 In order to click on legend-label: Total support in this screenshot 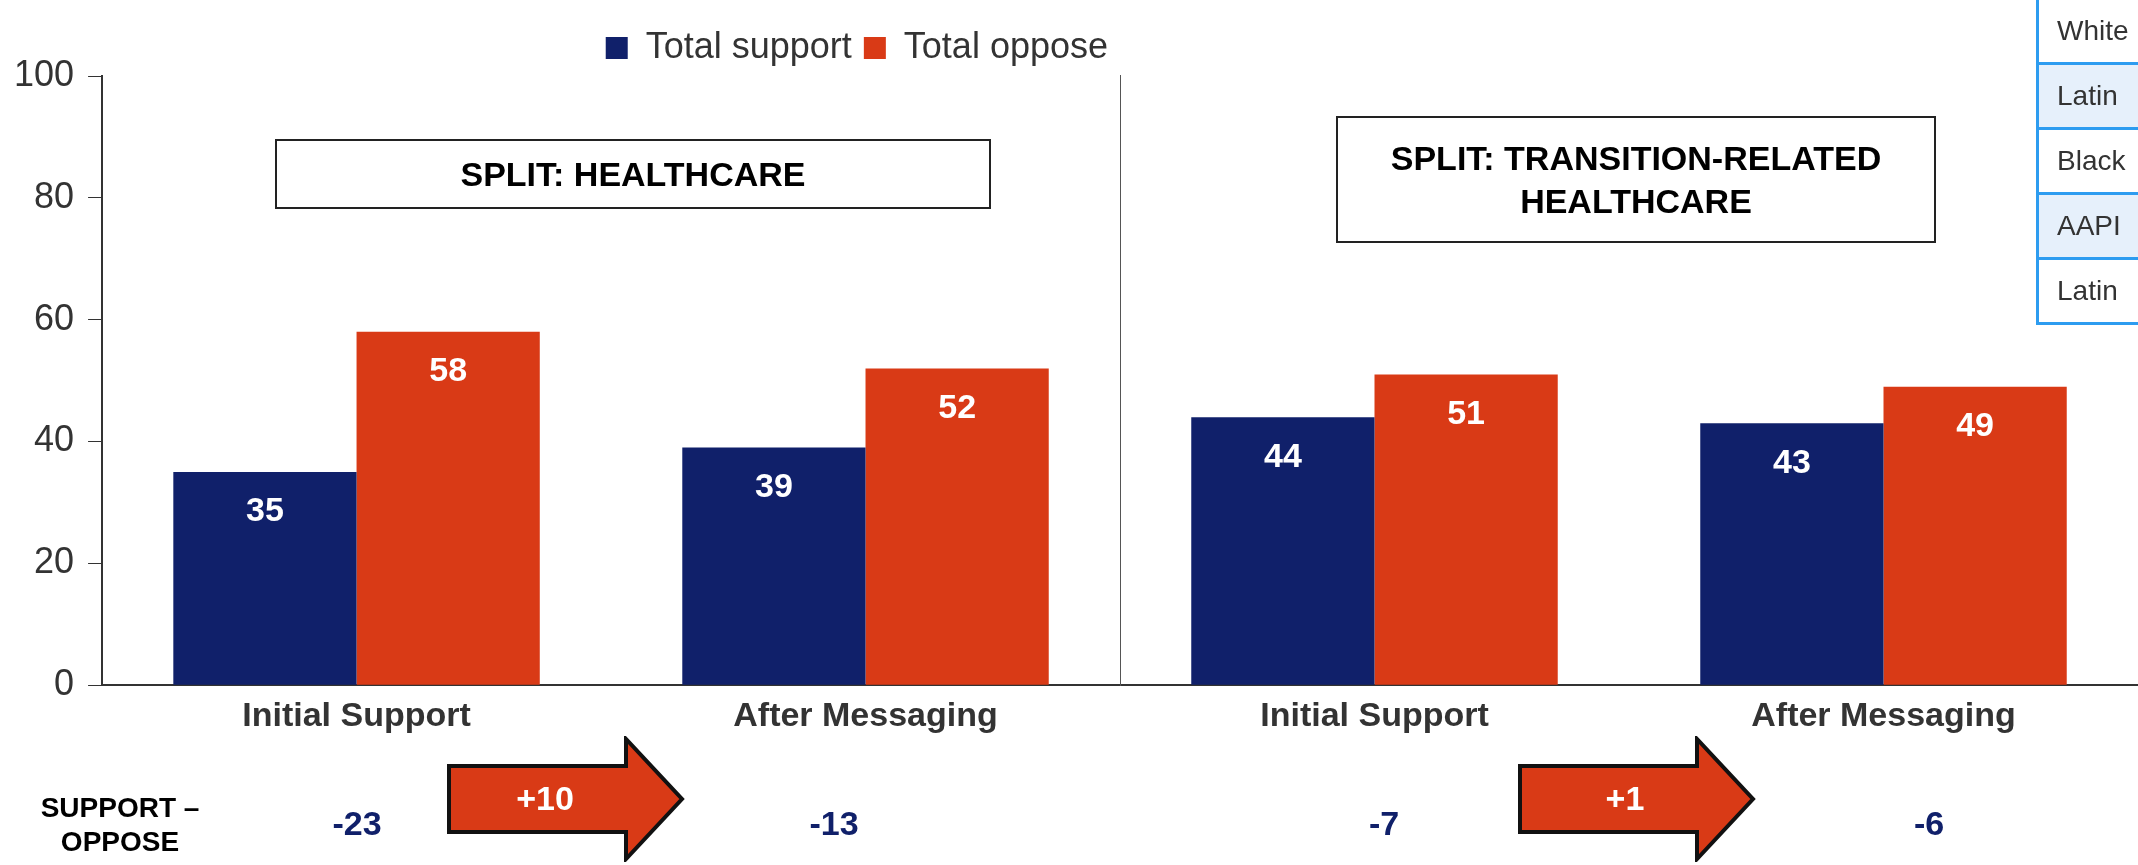, I will do `click(748, 45)`.